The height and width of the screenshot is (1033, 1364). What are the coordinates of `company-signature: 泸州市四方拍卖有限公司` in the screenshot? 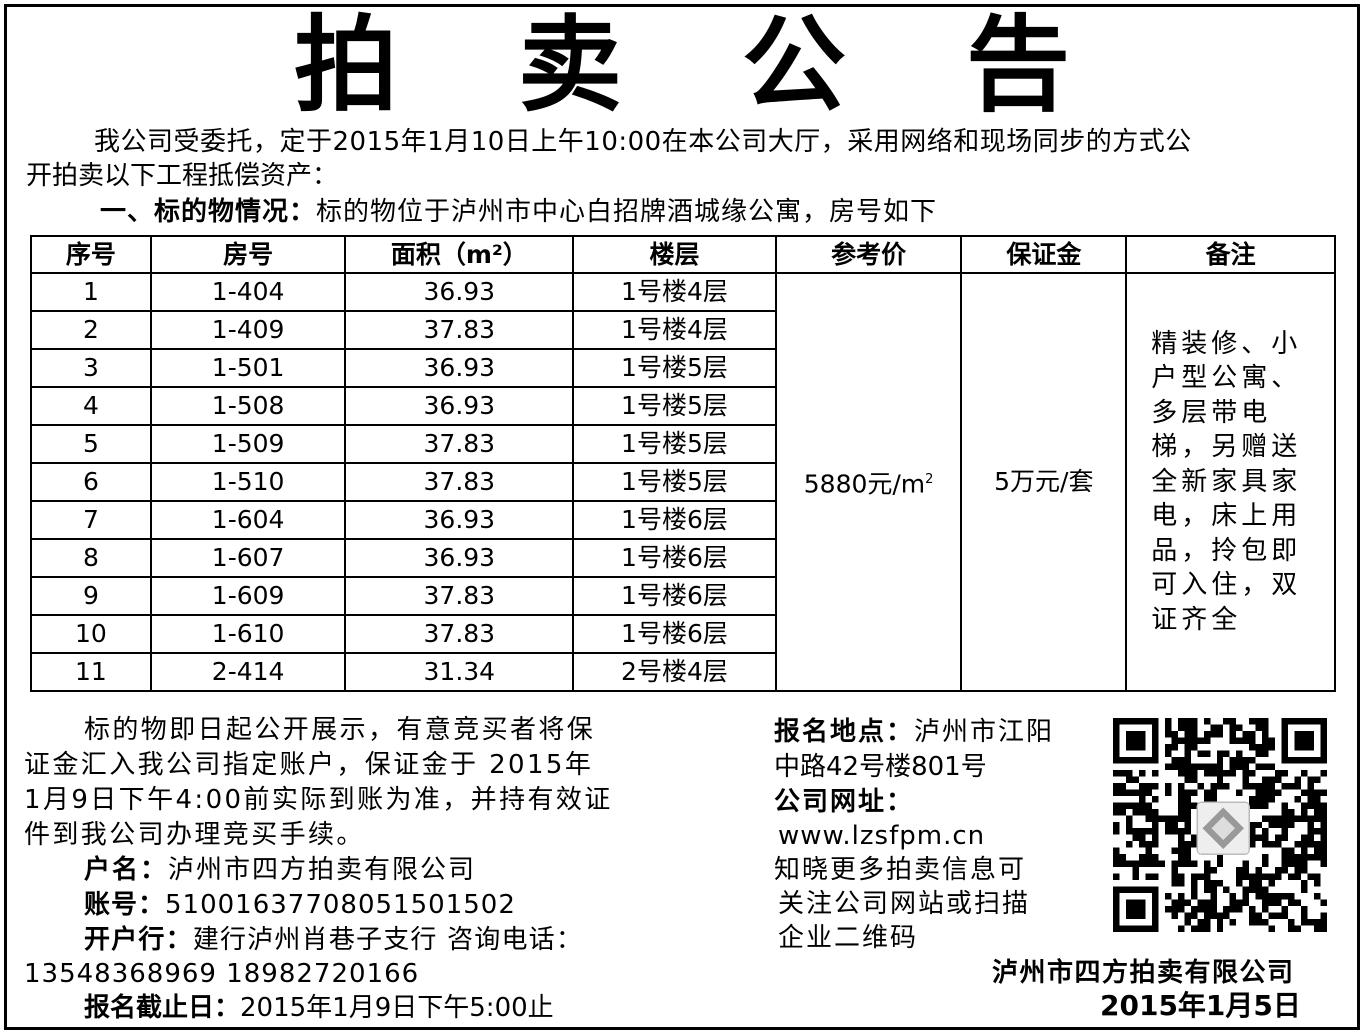 It's located at (1143, 973).